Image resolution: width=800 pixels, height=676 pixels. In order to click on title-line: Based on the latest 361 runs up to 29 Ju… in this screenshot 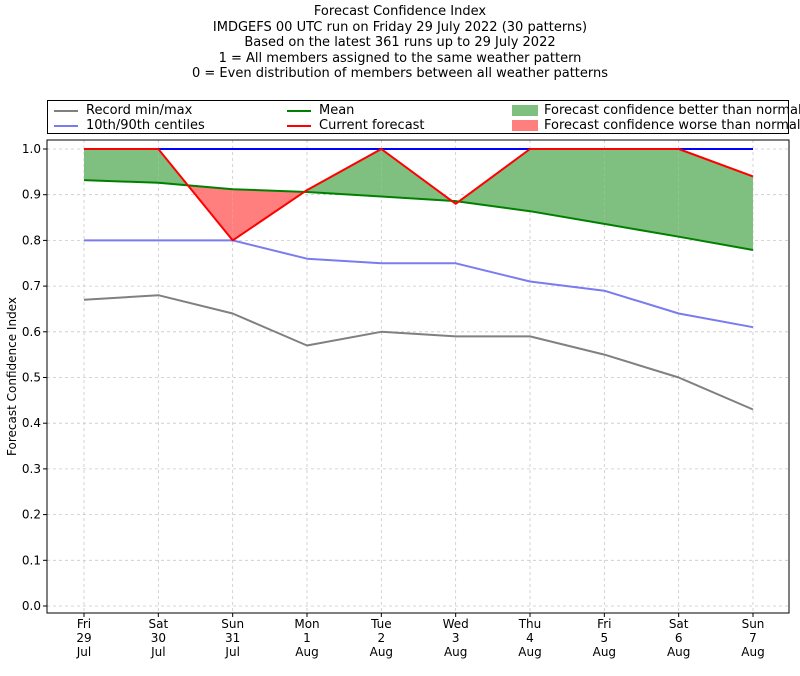, I will do `click(400, 43)`.